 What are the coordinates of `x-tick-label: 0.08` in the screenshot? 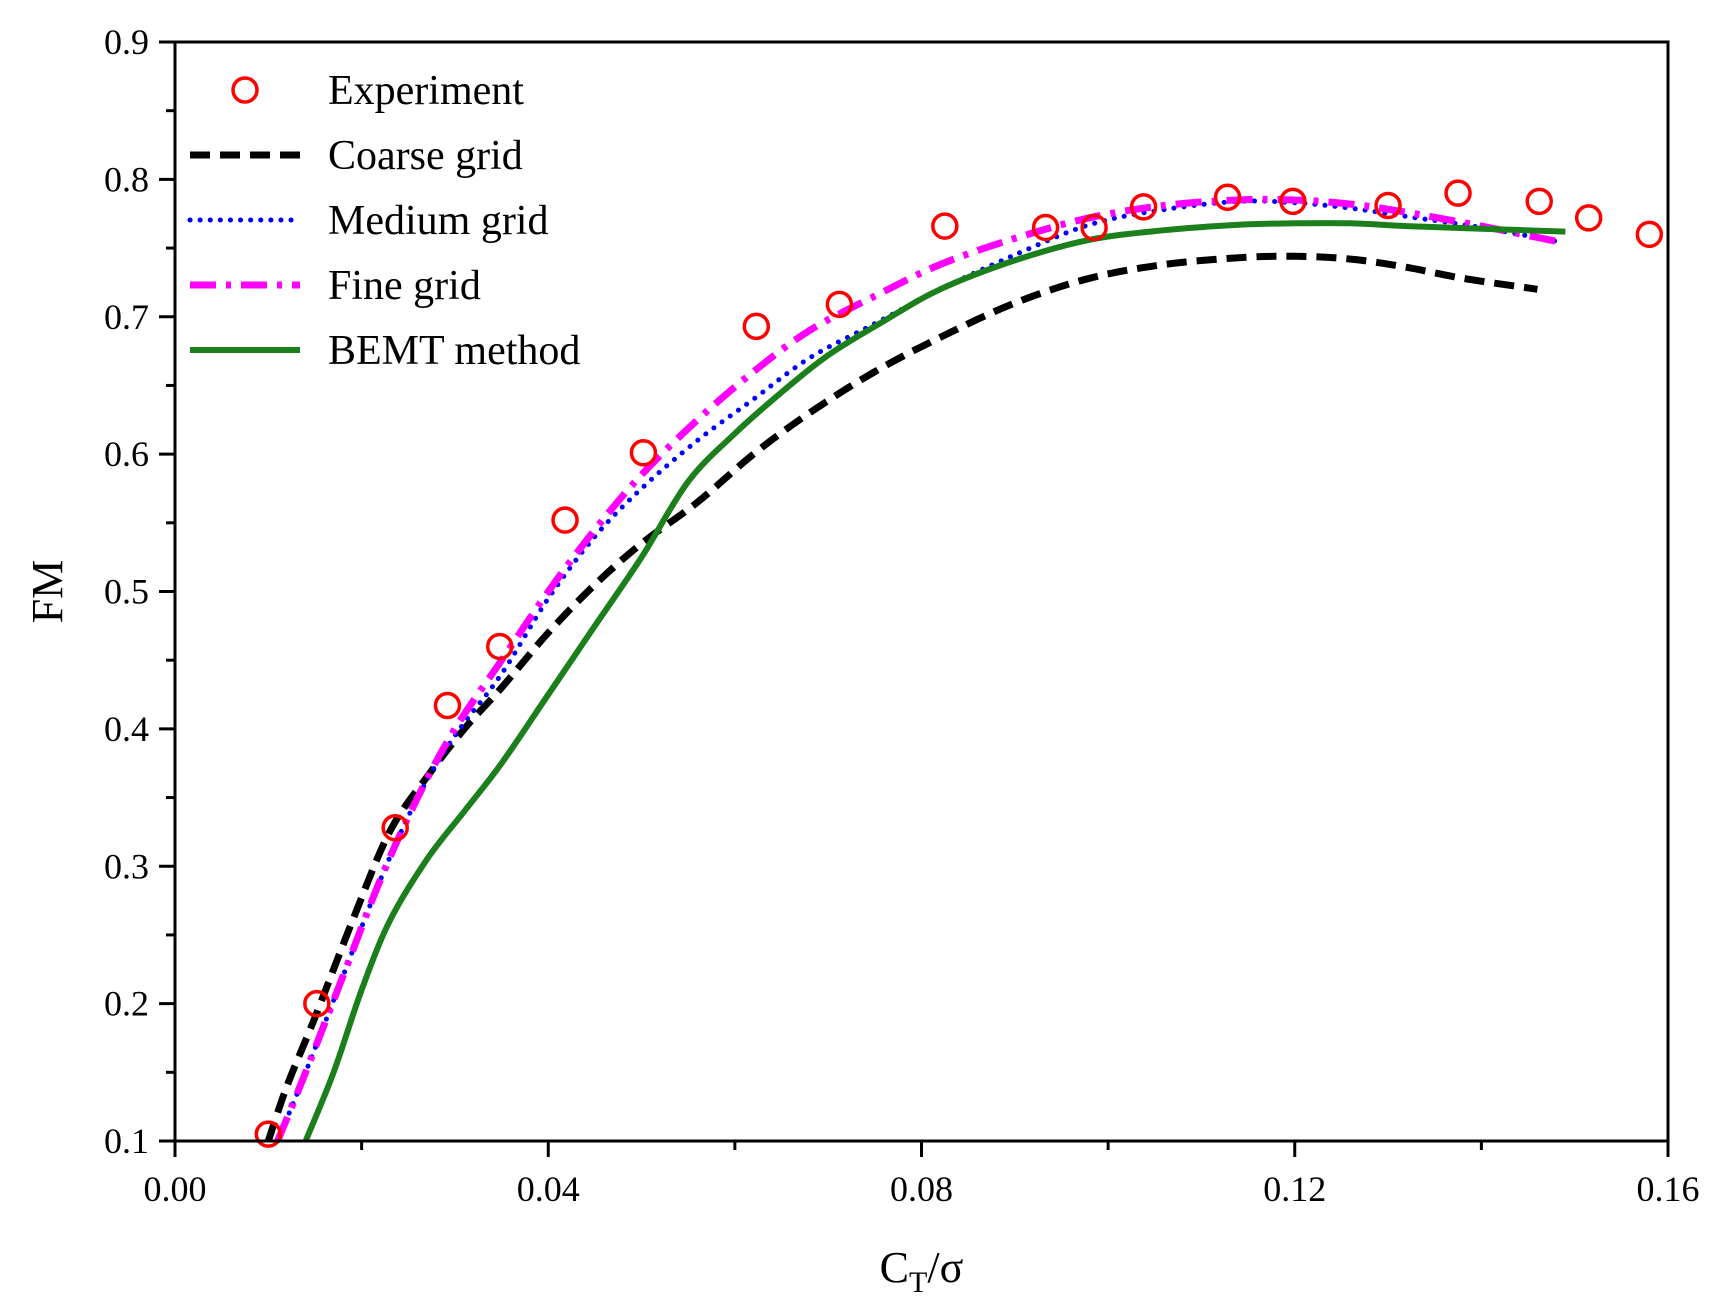 It's located at (921, 1189).